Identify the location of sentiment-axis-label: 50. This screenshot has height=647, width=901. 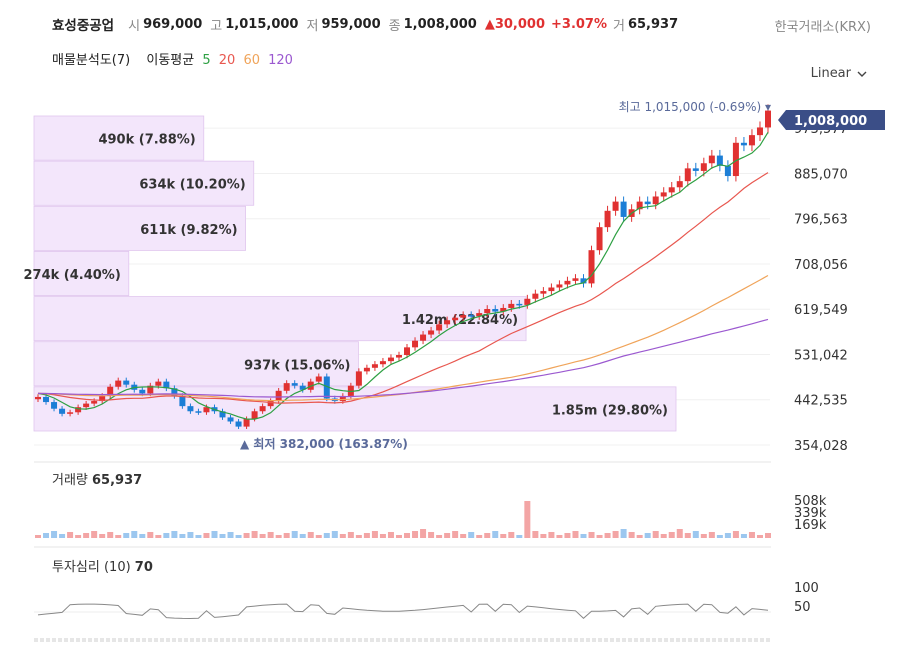
(802, 607).